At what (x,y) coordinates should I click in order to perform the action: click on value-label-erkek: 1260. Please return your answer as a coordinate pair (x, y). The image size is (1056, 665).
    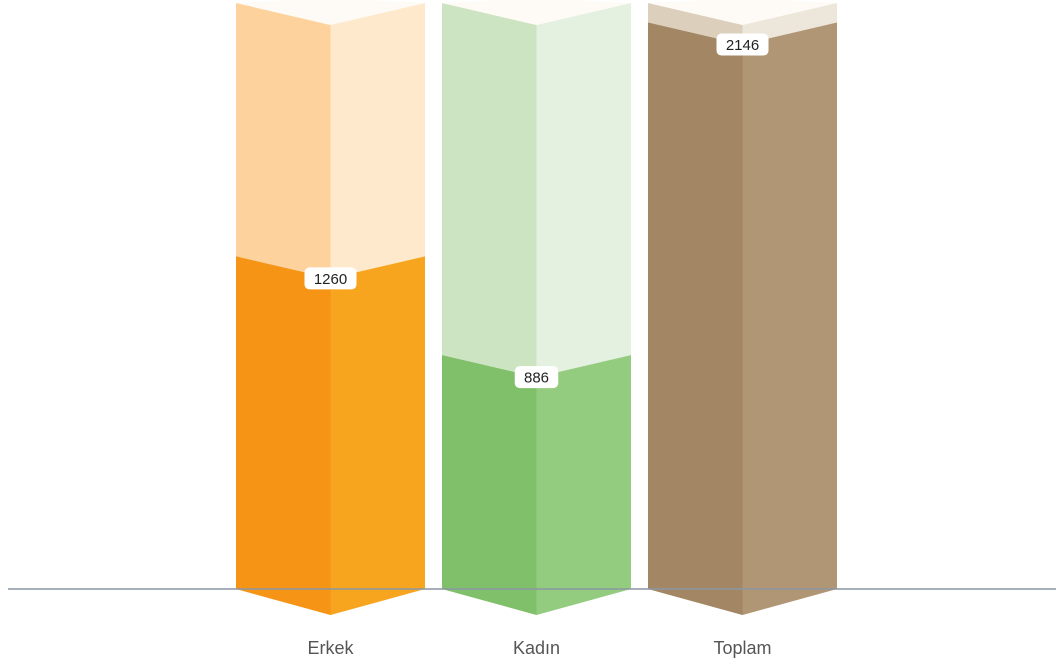
    Looking at the image, I should click on (330, 278).